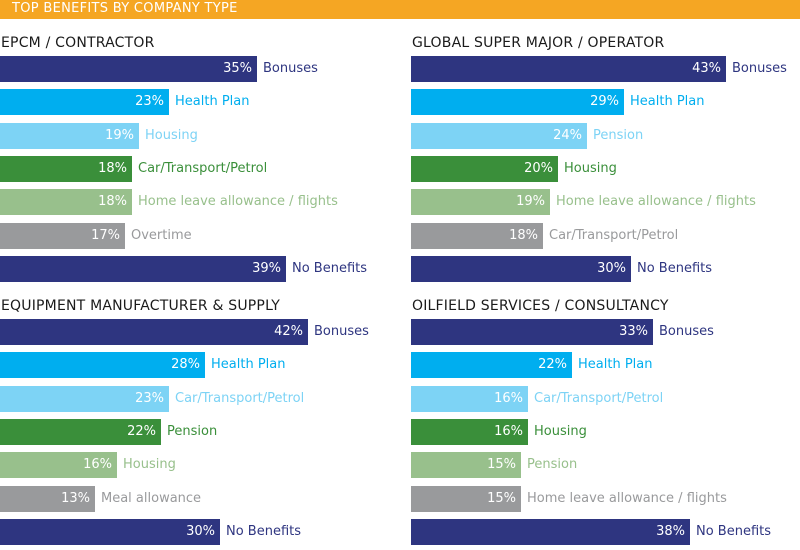  I want to click on bar: 13%, so click(47, 499).